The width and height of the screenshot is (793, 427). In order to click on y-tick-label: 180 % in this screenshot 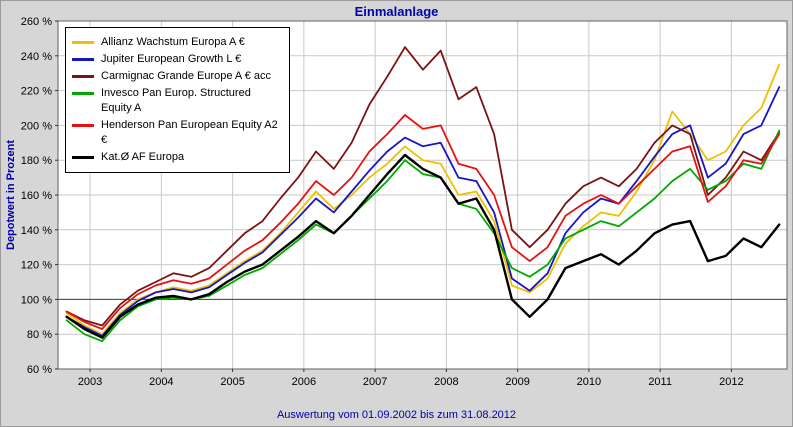, I will do `click(36, 161)`.